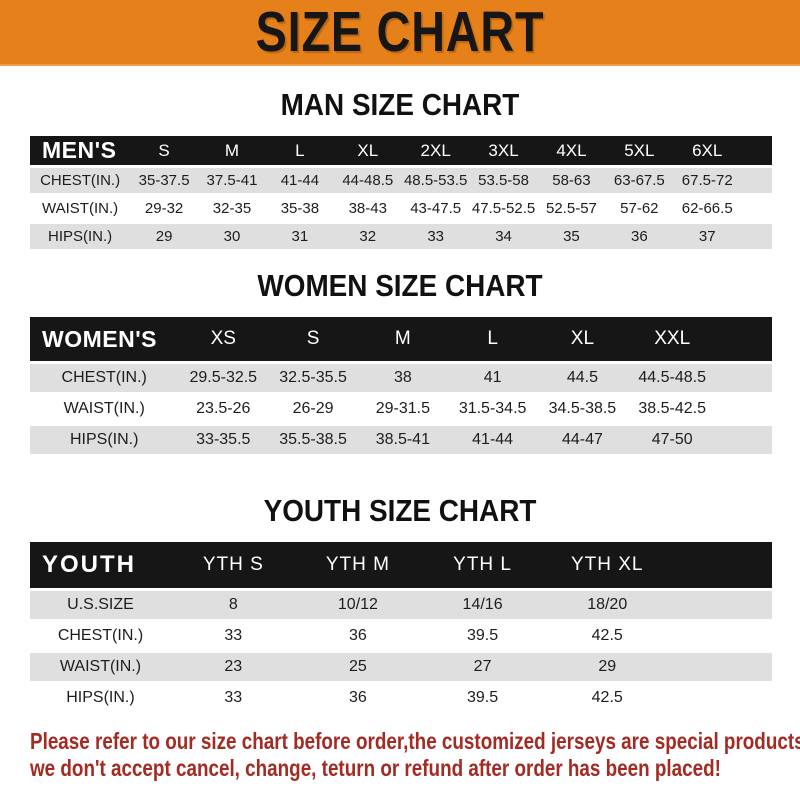 This screenshot has width=800, height=800. What do you see at coordinates (400, 104) in the screenshot?
I see `men-section-title: MAN SIZE CHART` at bounding box center [400, 104].